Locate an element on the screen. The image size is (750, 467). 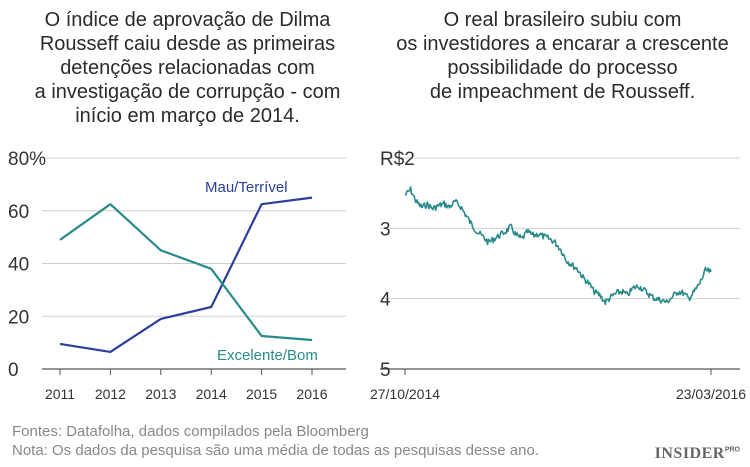
excelente-bom-label: Excelente/Bom is located at coordinates (267, 355).